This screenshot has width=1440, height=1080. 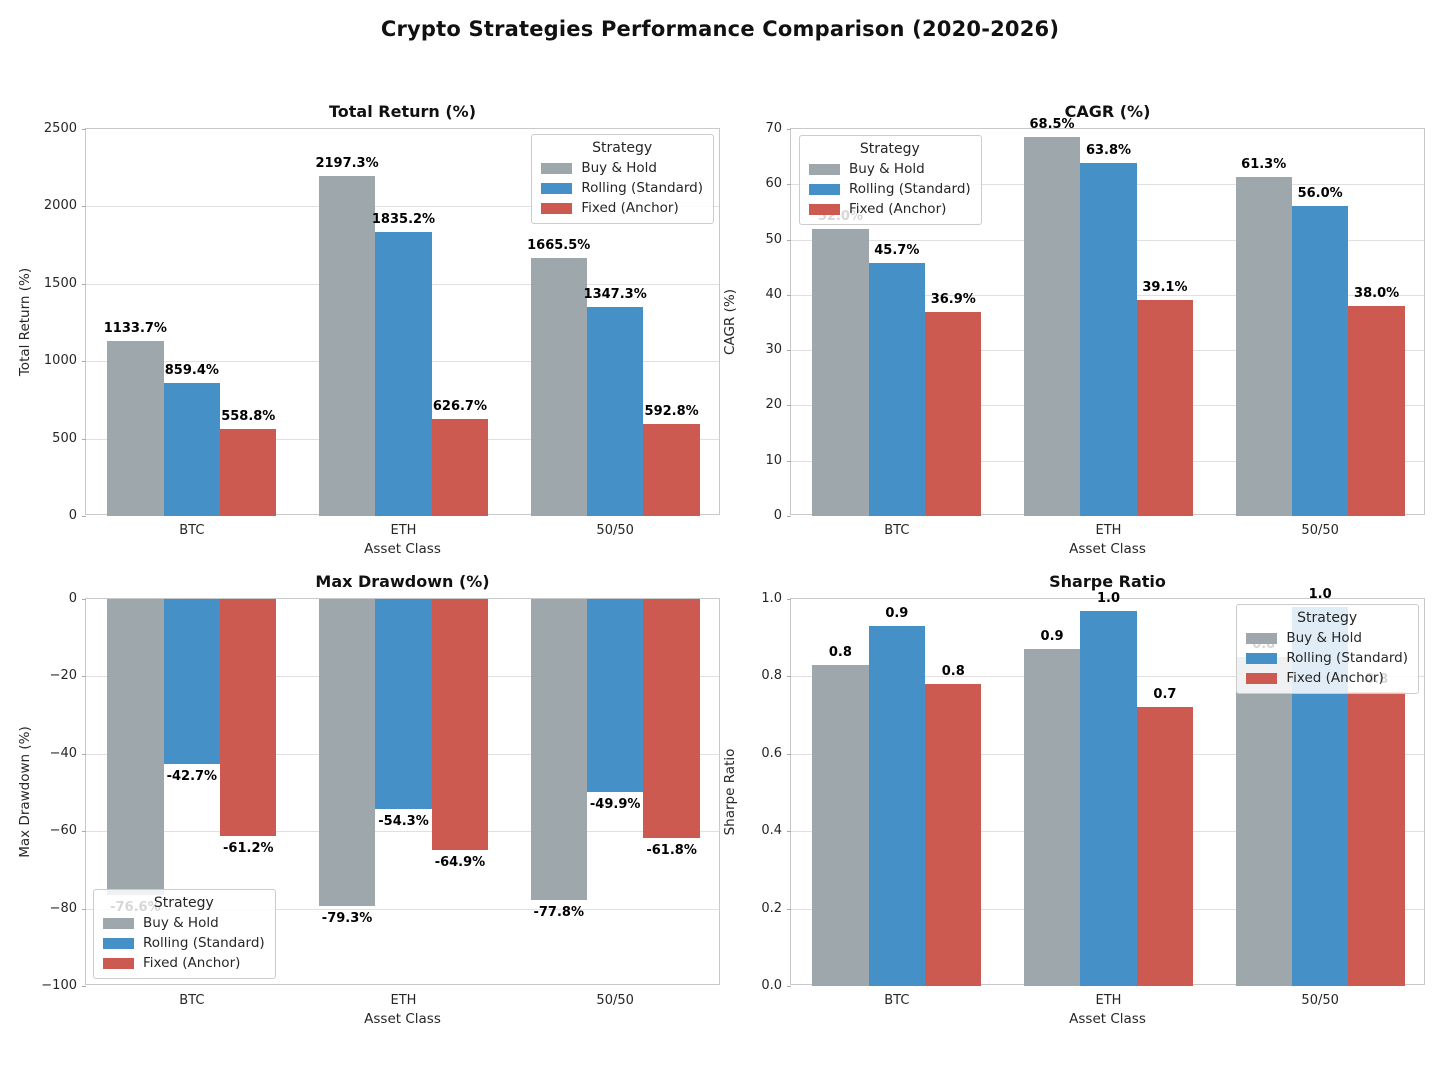 What do you see at coordinates (402, 909) in the screenshot?
I see `gridline` at bounding box center [402, 909].